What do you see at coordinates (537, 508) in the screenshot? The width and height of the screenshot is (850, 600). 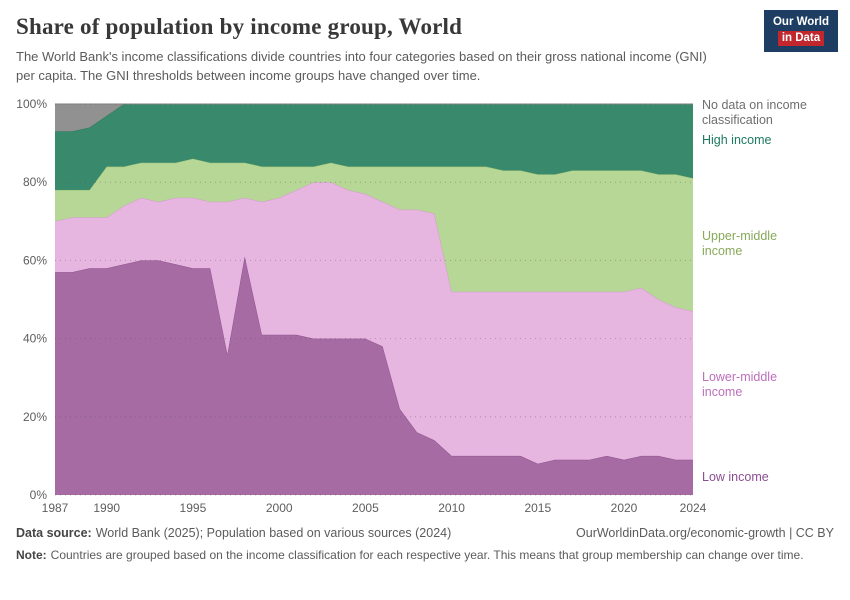 I see `x-axis-tick: 2015` at bounding box center [537, 508].